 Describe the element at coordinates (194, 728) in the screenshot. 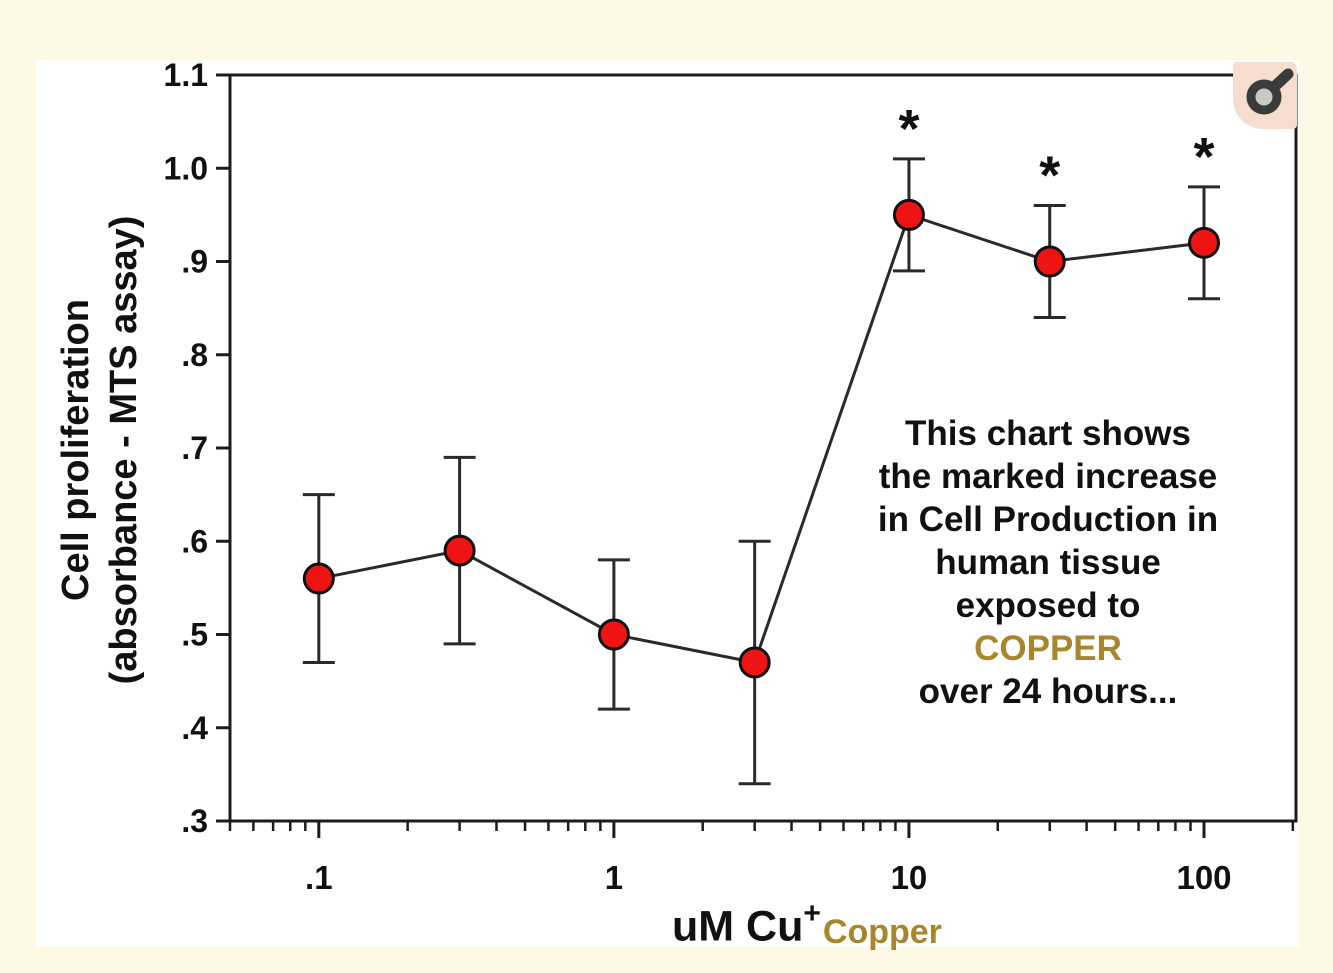

I see `y-tick-label: .4` at that location.